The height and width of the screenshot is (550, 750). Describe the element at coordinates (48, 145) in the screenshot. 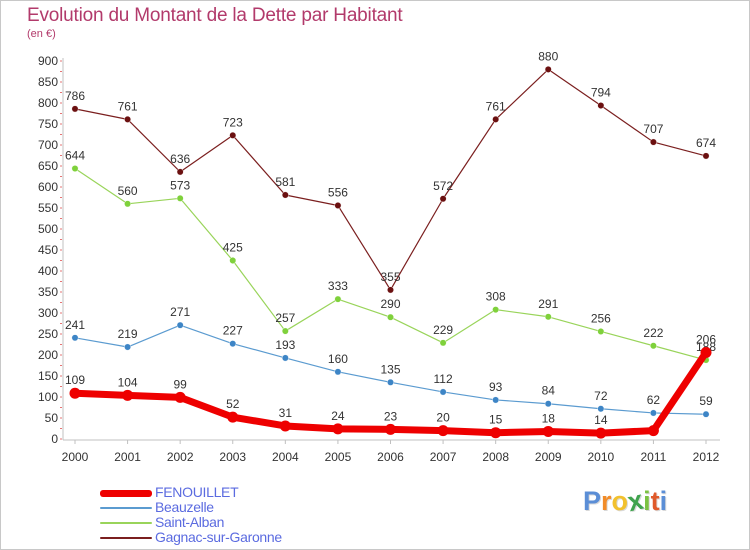

I see `y-tick-label: 700` at that location.